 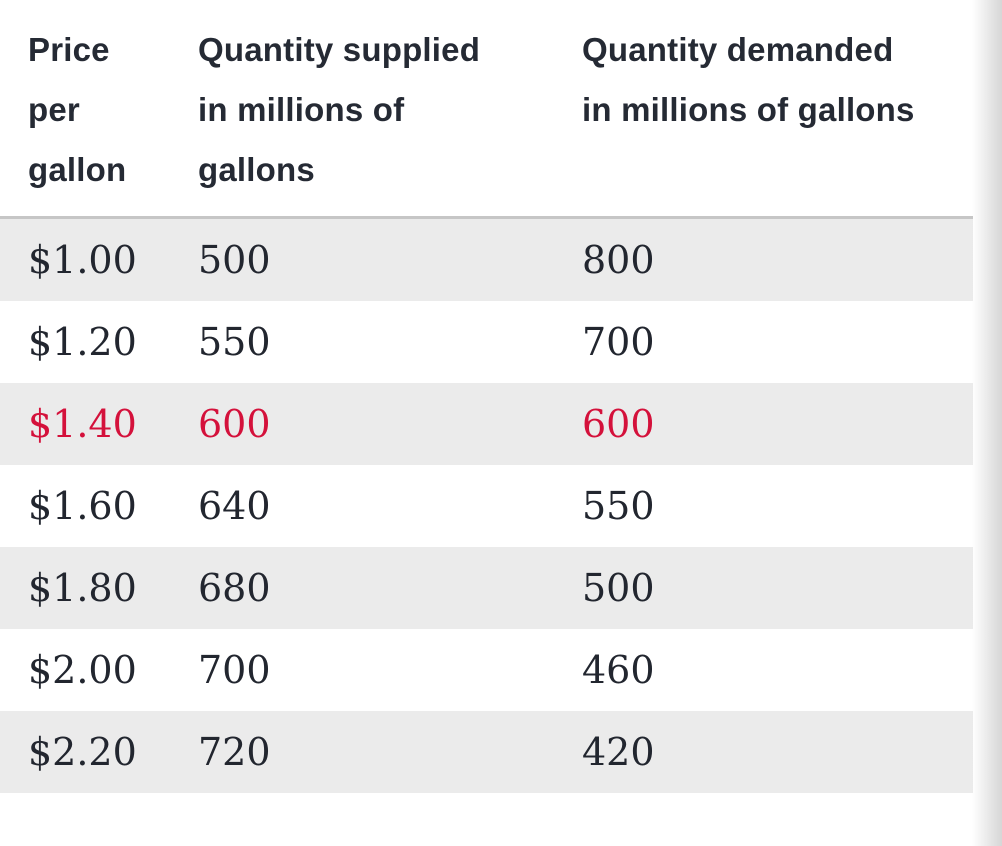 What do you see at coordinates (618, 424) in the screenshot?
I see `cell-quantity-demanded: 600` at bounding box center [618, 424].